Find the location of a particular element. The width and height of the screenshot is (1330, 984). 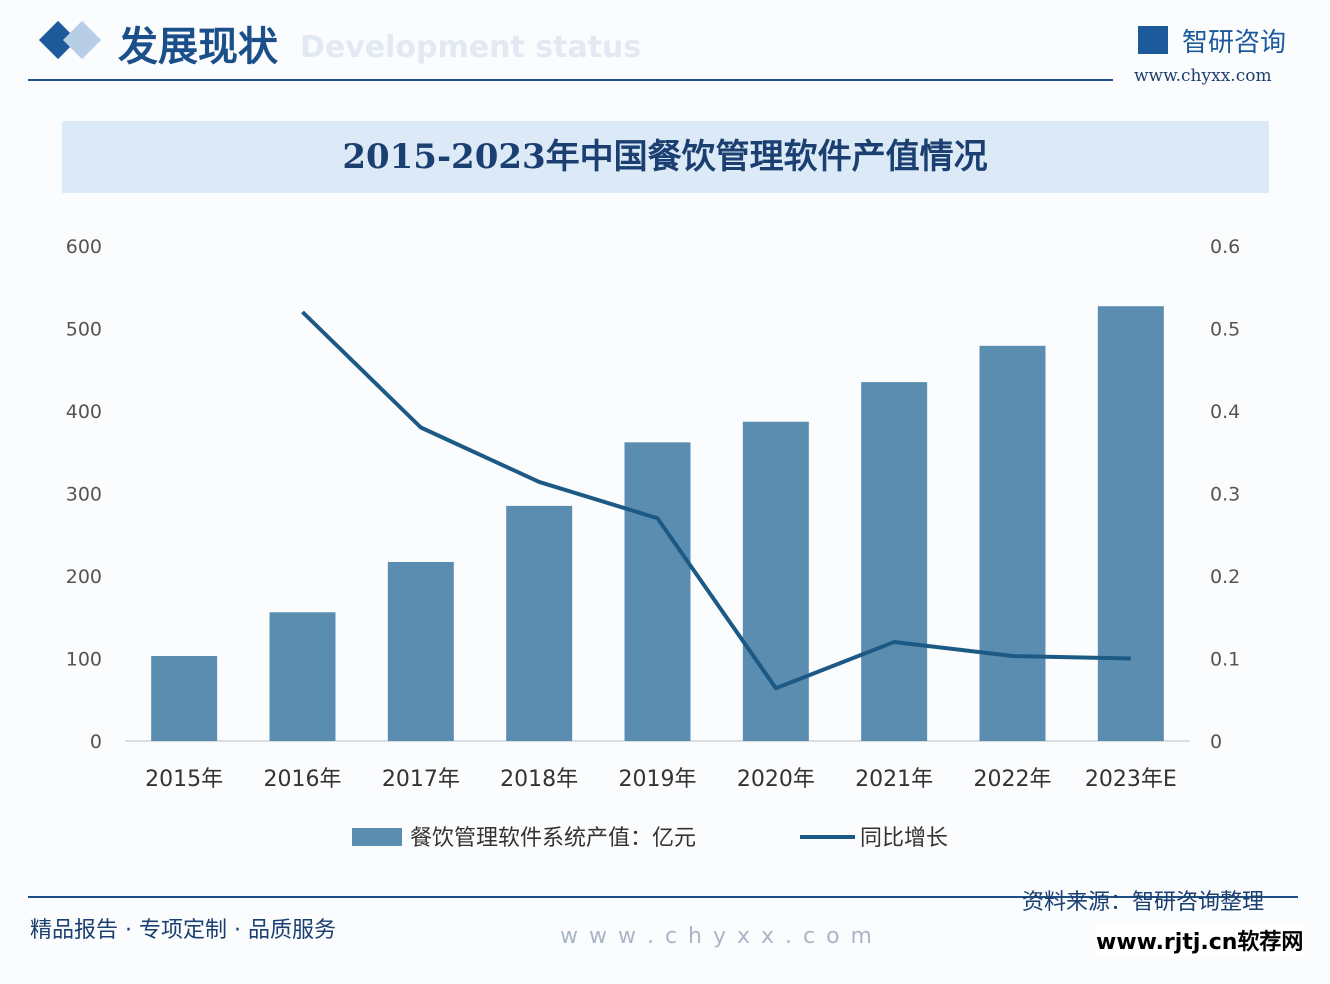

watermark-url: w w w . c h y x x . c o m is located at coordinates (717, 936).